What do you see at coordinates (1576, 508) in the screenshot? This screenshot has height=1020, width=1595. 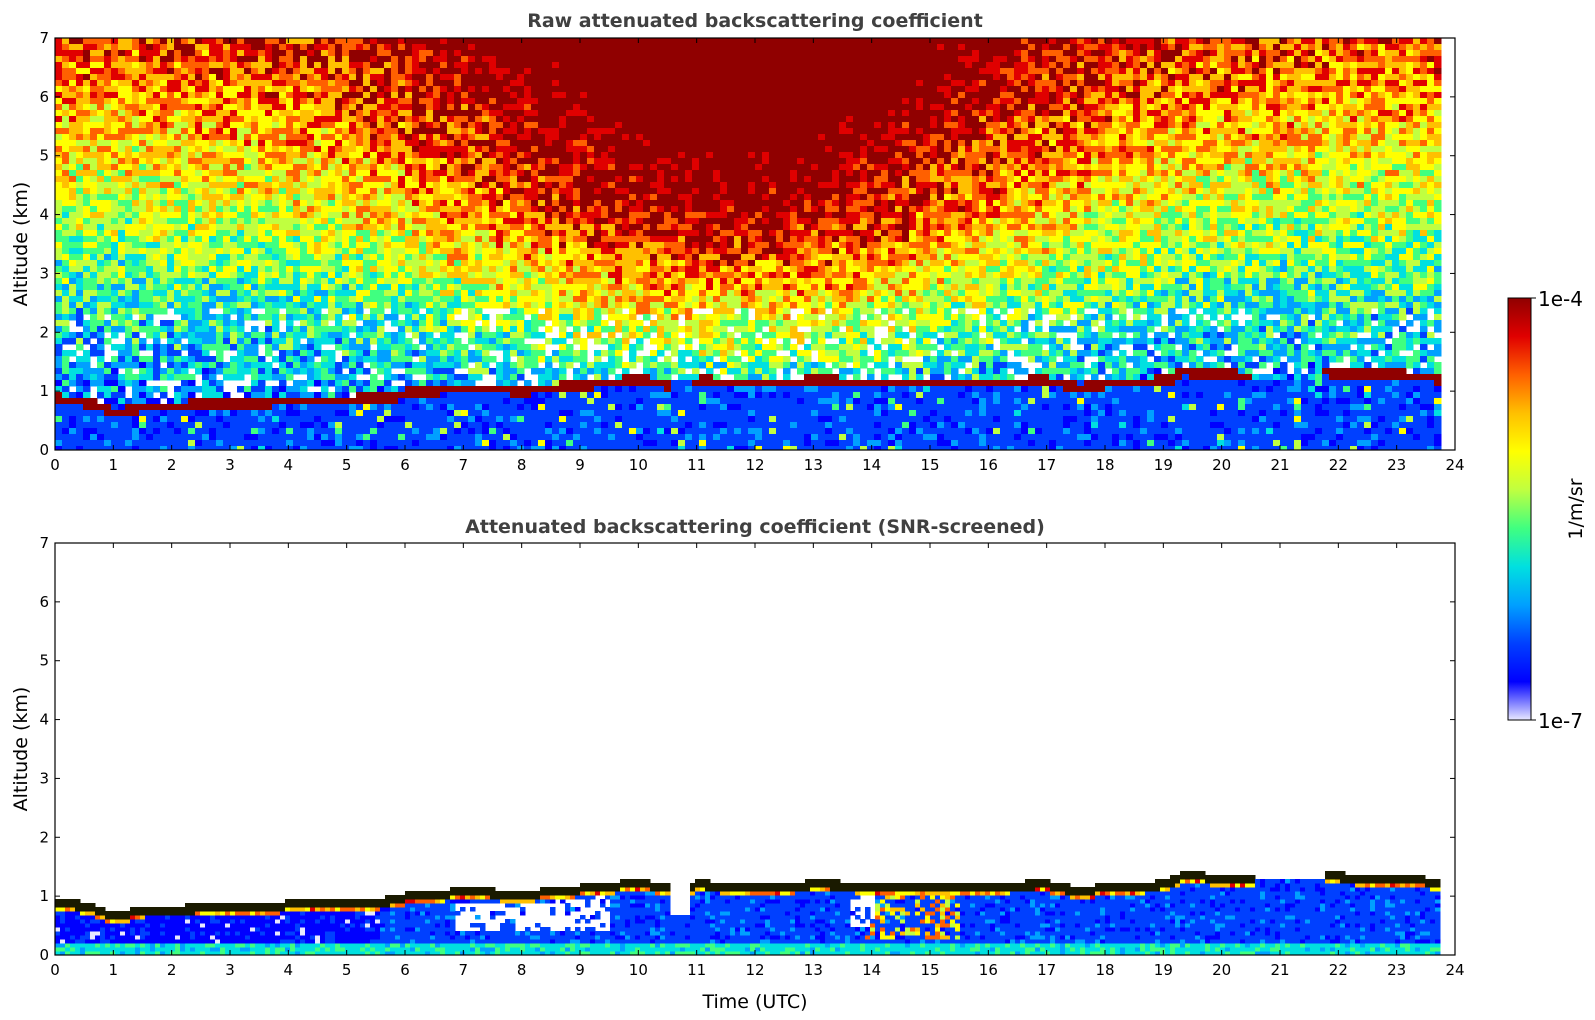 I see `colorbar-label: 1/m/sr` at bounding box center [1576, 508].